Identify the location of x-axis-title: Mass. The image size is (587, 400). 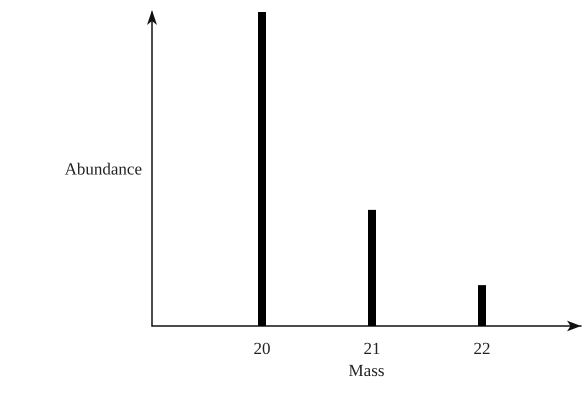
(366, 370).